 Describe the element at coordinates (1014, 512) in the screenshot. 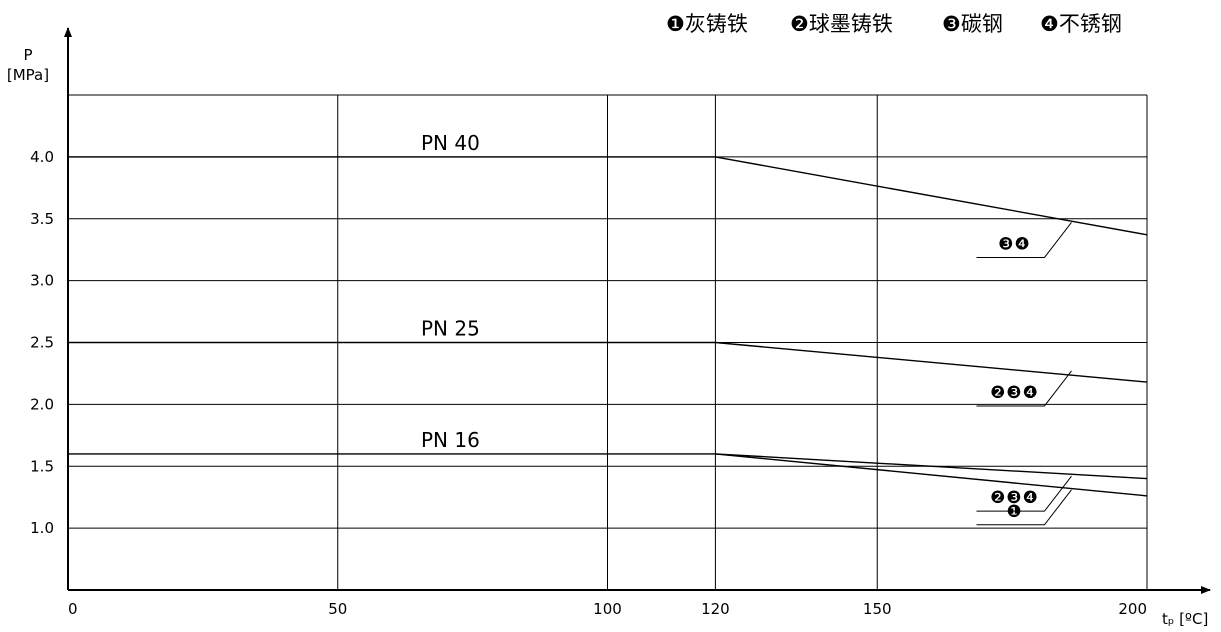

I see `callout-label: ❶` at that location.